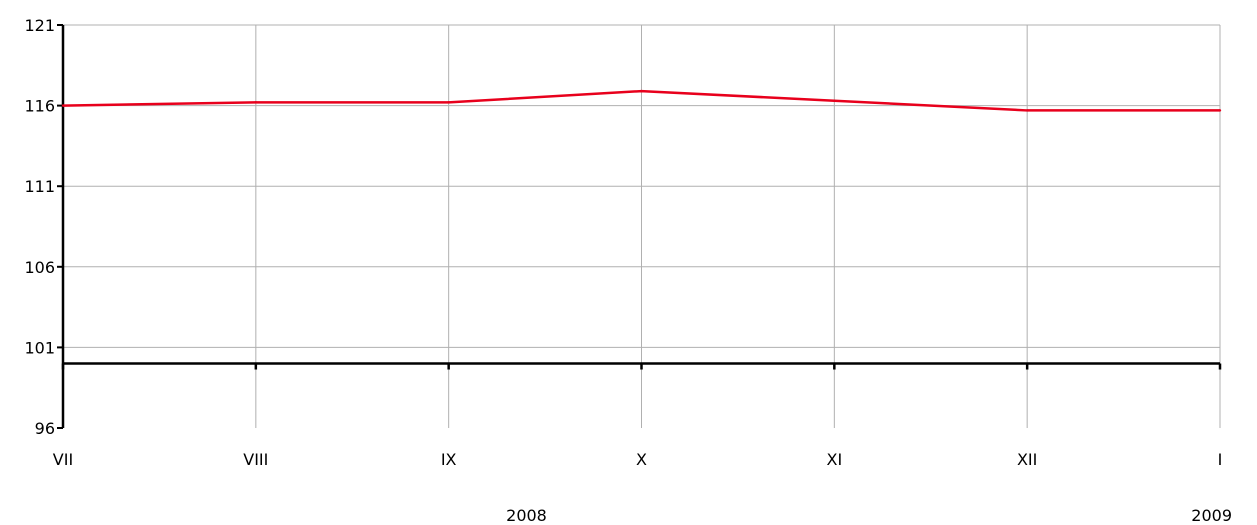 Image resolution: width=1257 pixels, height=525 pixels. Describe the element at coordinates (39, 267) in the screenshot. I see `y-tick-label: 106` at that location.